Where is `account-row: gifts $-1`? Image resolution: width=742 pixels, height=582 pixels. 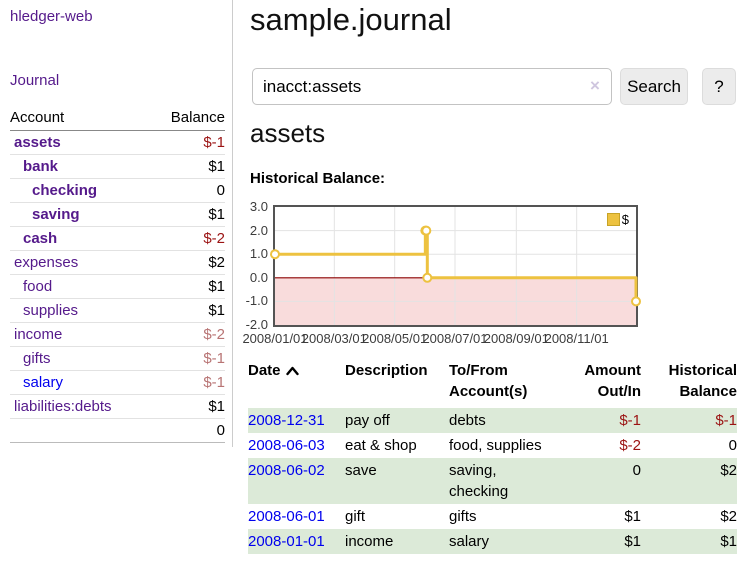 account-row: gifts $-1 is located at coordinates (117, 358).